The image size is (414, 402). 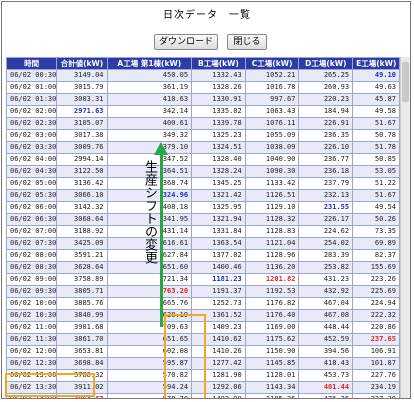 I want to click on cell-factory-a: 709.63, so click(x=149, y=327).